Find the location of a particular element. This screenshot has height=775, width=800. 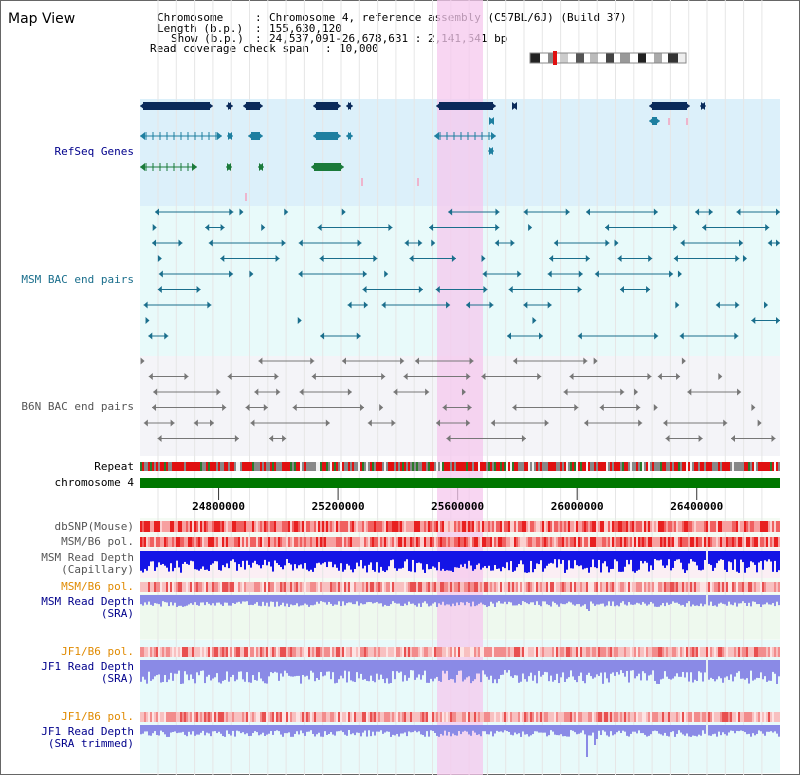

b6n-bac-pair-end is located at coordinates (393, 423).